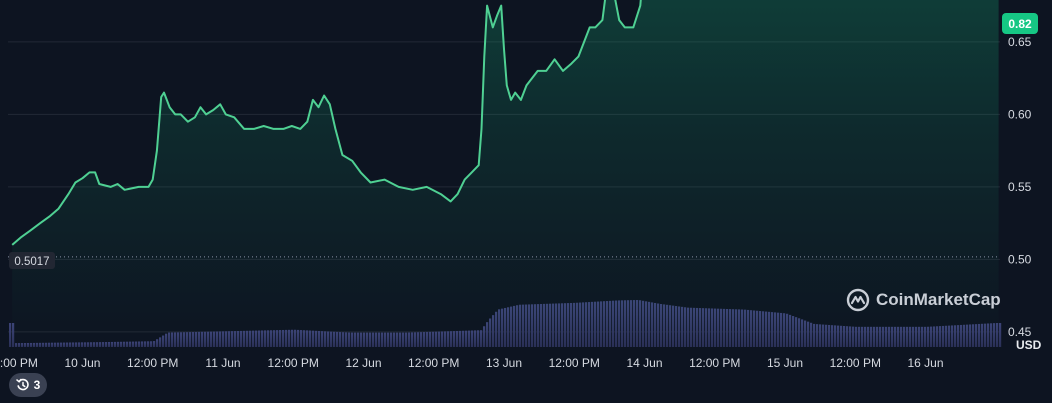 The image size is (1052, 403). Describe the element at coordinates (1020, 114) in the screenshot. I see `y-tick-label: 0.60` at that location.